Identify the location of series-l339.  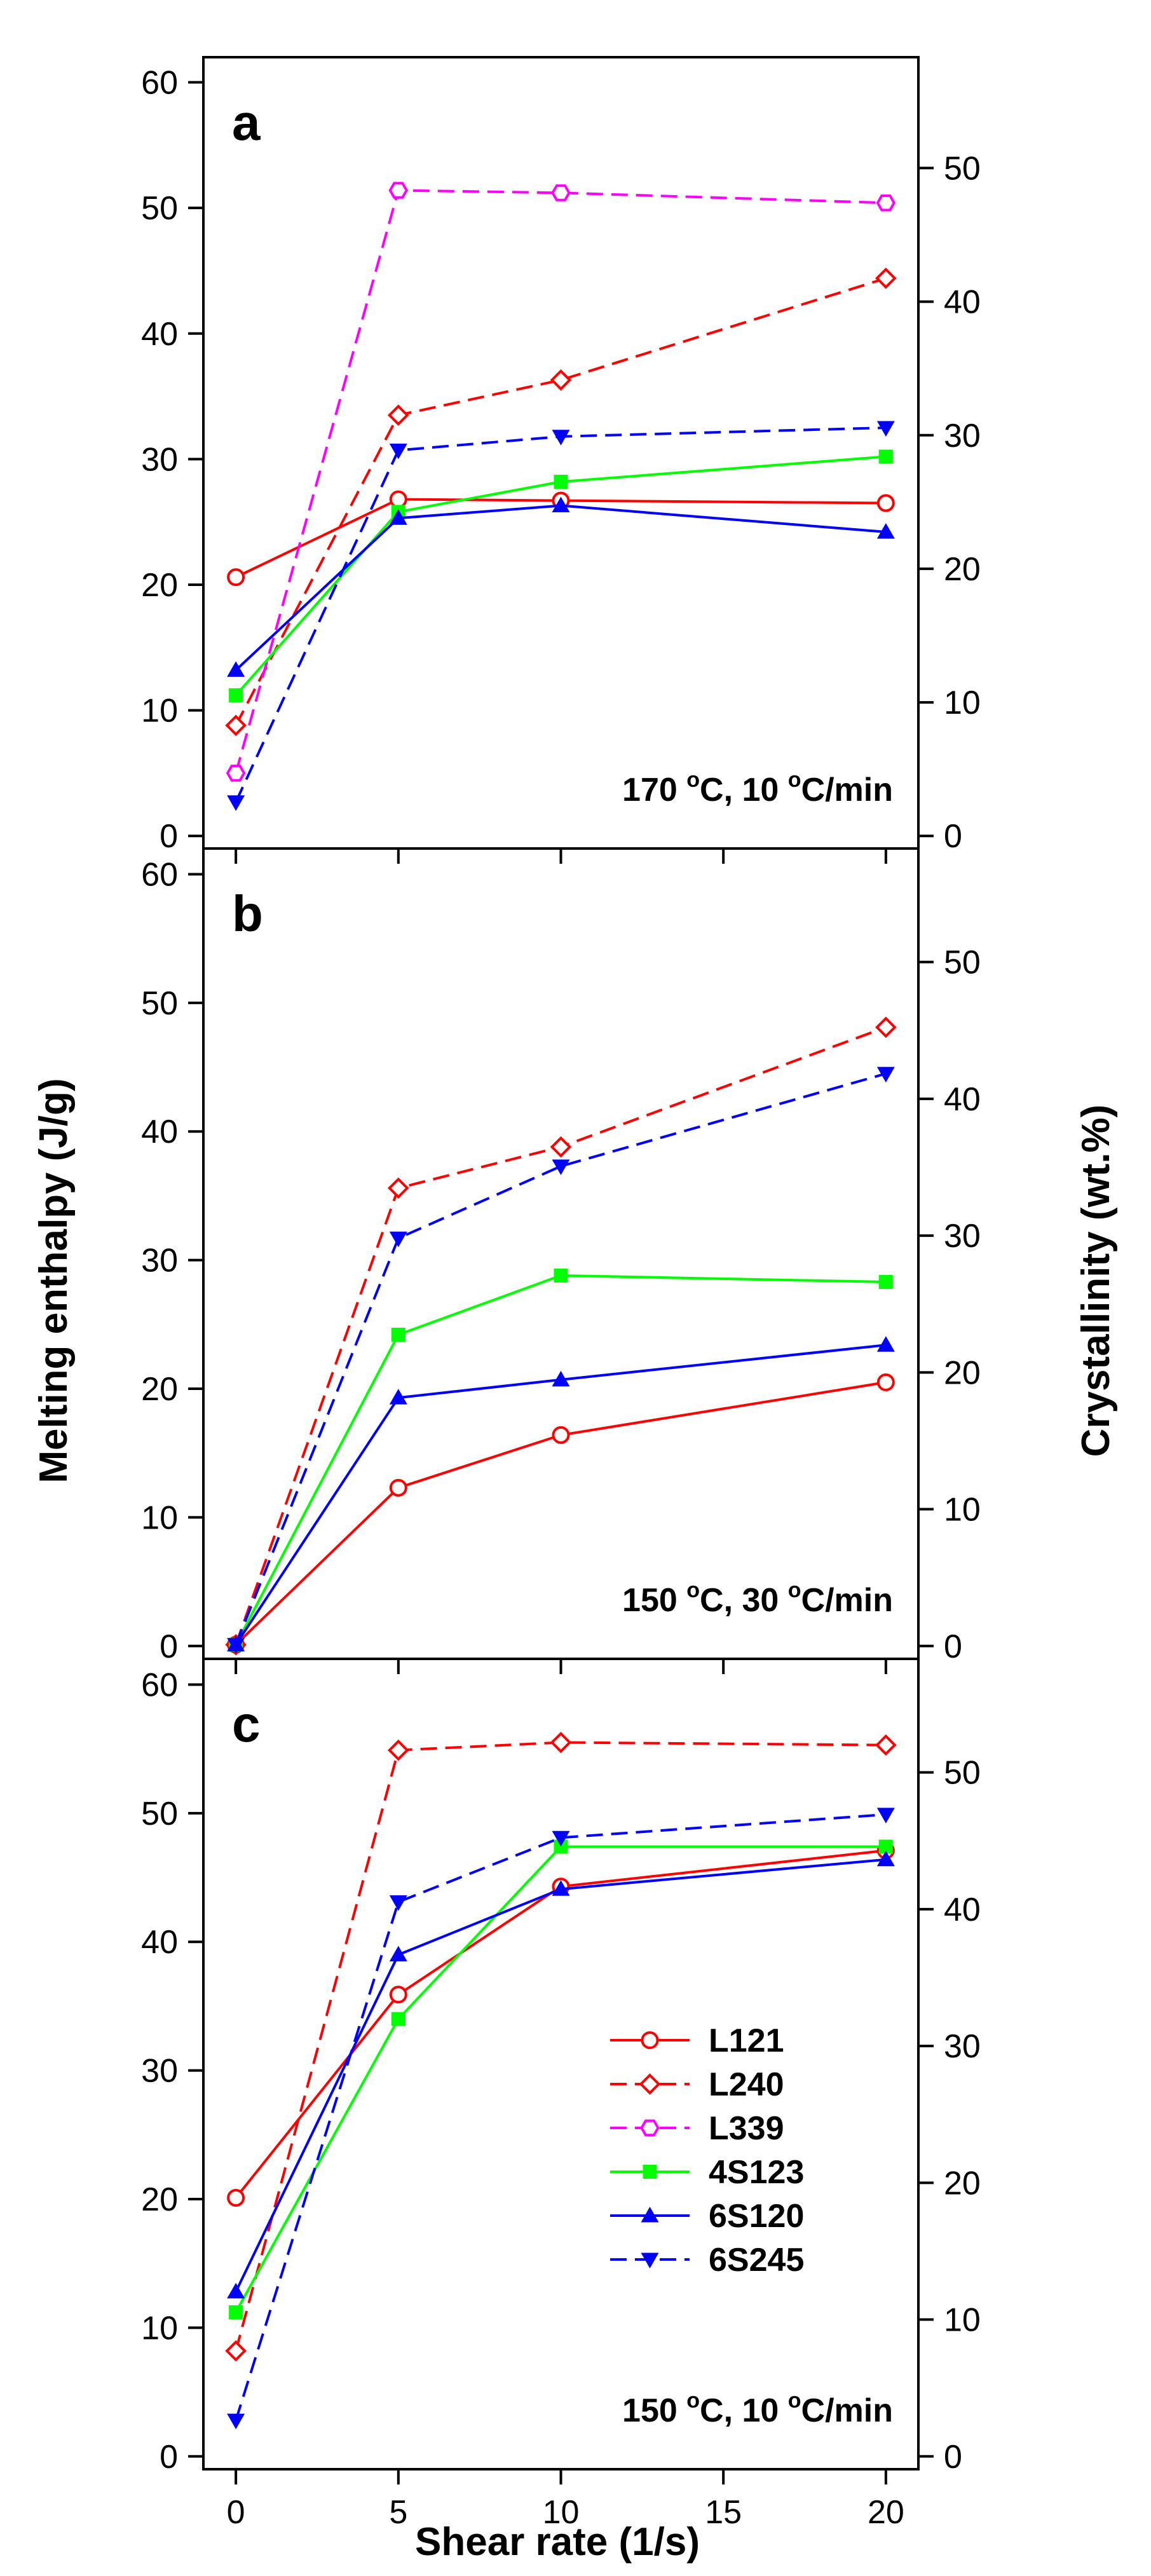
(561, 482).